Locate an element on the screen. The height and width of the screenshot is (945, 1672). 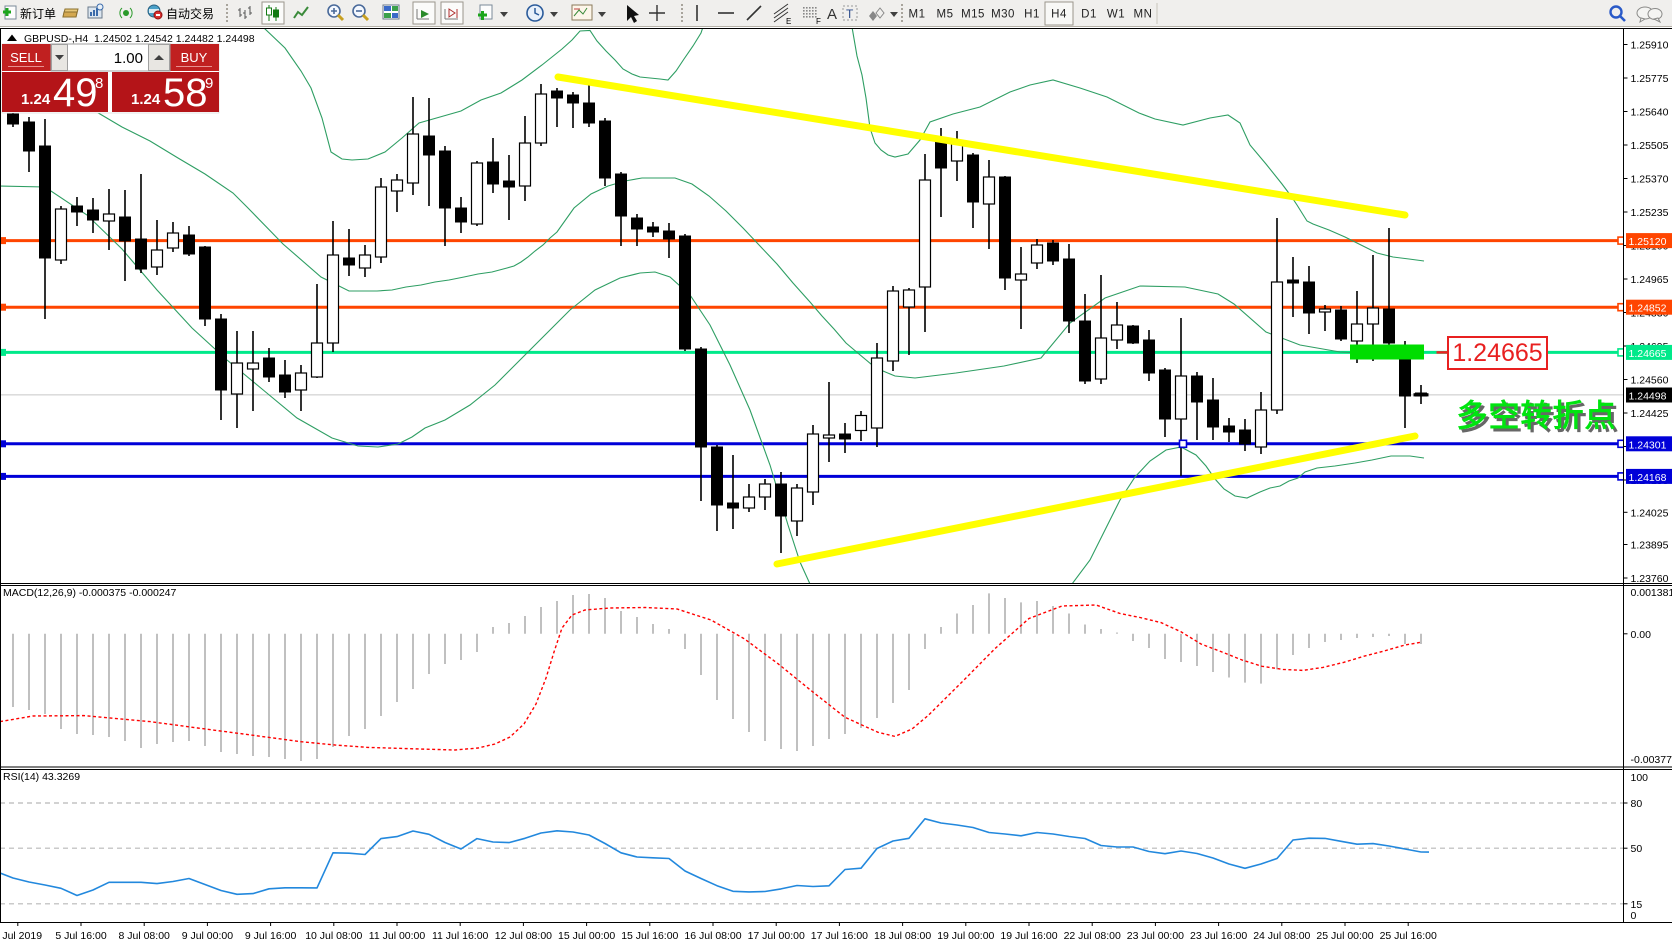
svg-text: 自动交易 is located at coordinates (190, 13).